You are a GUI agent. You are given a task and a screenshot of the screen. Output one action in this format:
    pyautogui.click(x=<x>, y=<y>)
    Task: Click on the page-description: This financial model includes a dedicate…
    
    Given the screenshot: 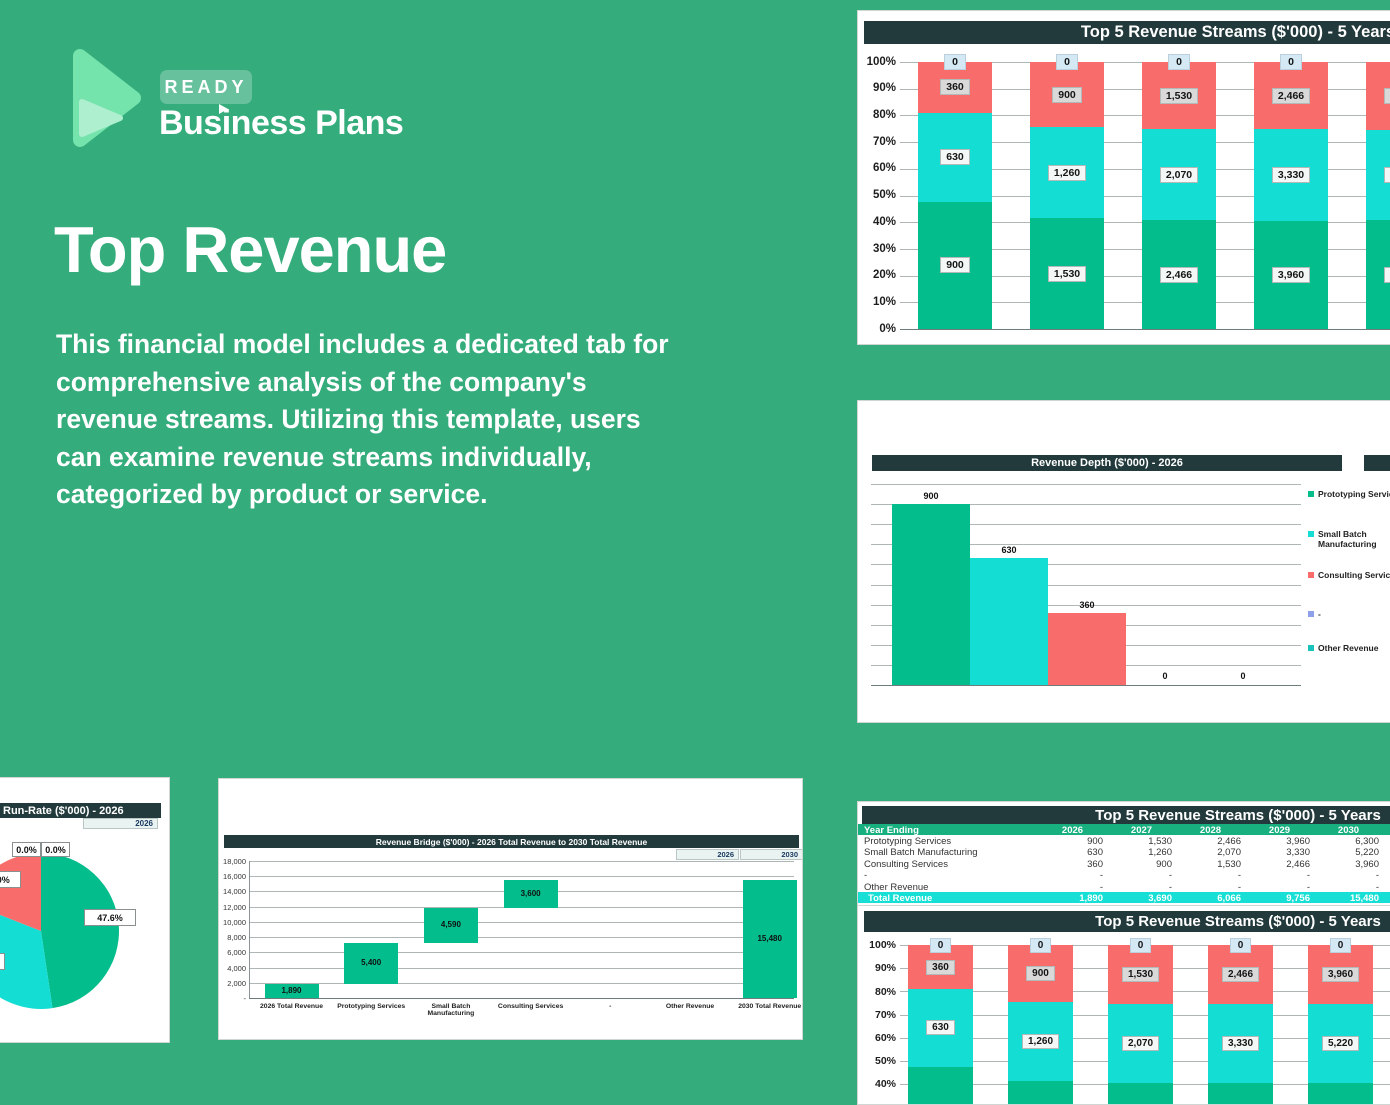 What is the action you would take?
    pyautogui.click(x=362, y=419)
    